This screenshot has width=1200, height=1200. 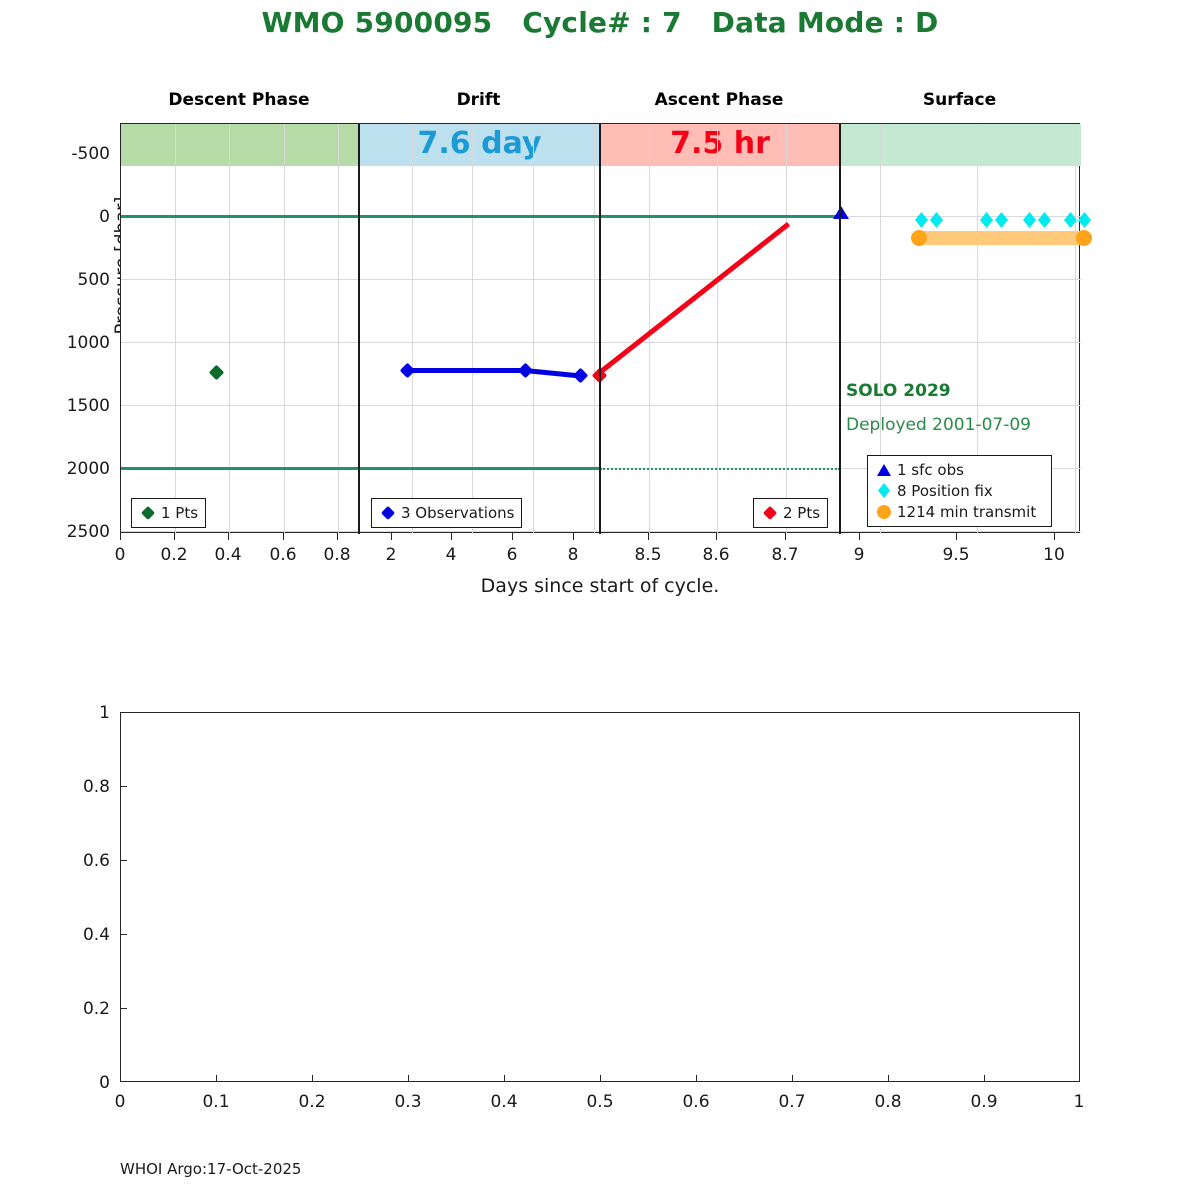 I want to click on legend-row: 8 Position fix, so click(x=959, y=490).